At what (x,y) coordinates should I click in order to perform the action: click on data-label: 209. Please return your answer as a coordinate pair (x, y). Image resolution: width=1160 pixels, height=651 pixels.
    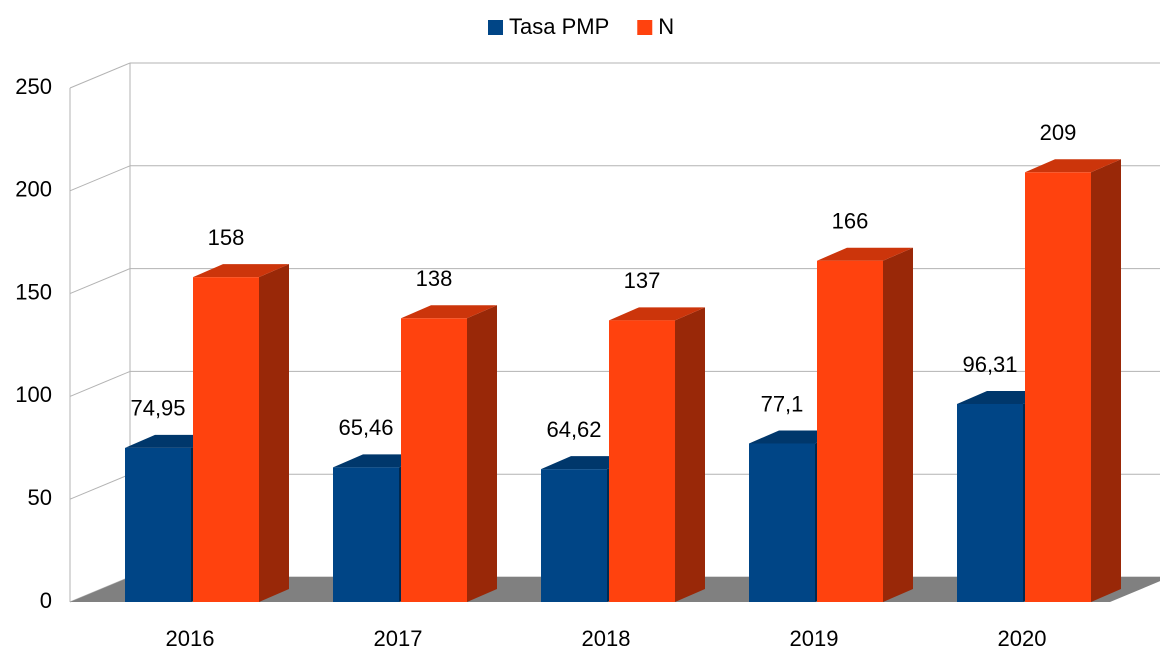
    Looking at the image, I should click on (1058, 132).